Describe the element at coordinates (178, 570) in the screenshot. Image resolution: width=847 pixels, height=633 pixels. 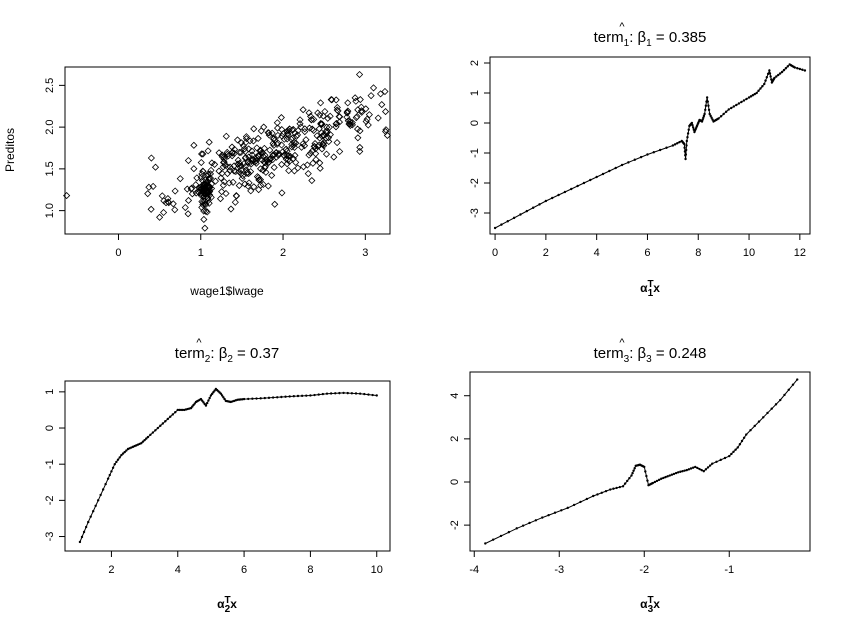
I see `x-tick-label: 4` at that location.